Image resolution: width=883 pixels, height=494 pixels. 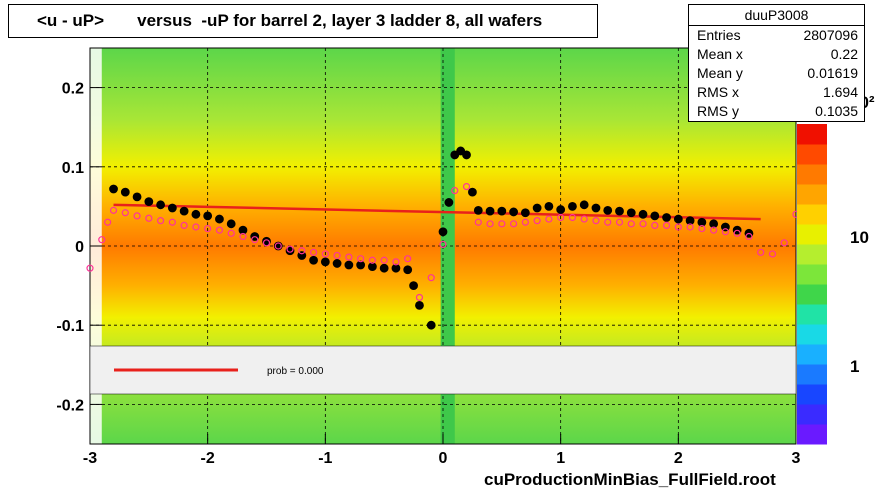 I want to click on x-tick-label: 0, so click(x=443, y=458).